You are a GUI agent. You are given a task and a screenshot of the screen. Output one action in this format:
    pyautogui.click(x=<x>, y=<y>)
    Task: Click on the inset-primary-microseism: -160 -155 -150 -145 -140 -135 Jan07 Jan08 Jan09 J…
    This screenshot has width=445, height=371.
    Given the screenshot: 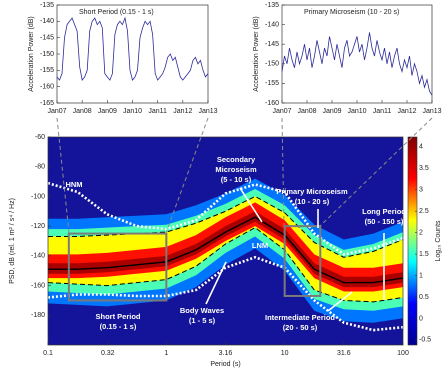 What is the action you would take?
    pyautogui.click(x=347, y=58)
    